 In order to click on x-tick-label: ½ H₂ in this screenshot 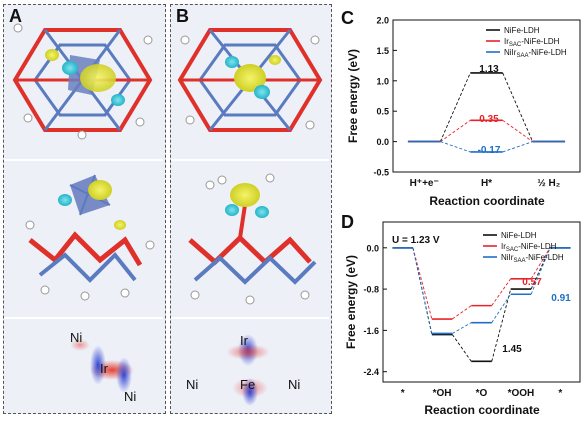, I will do `click(548, 183)`.